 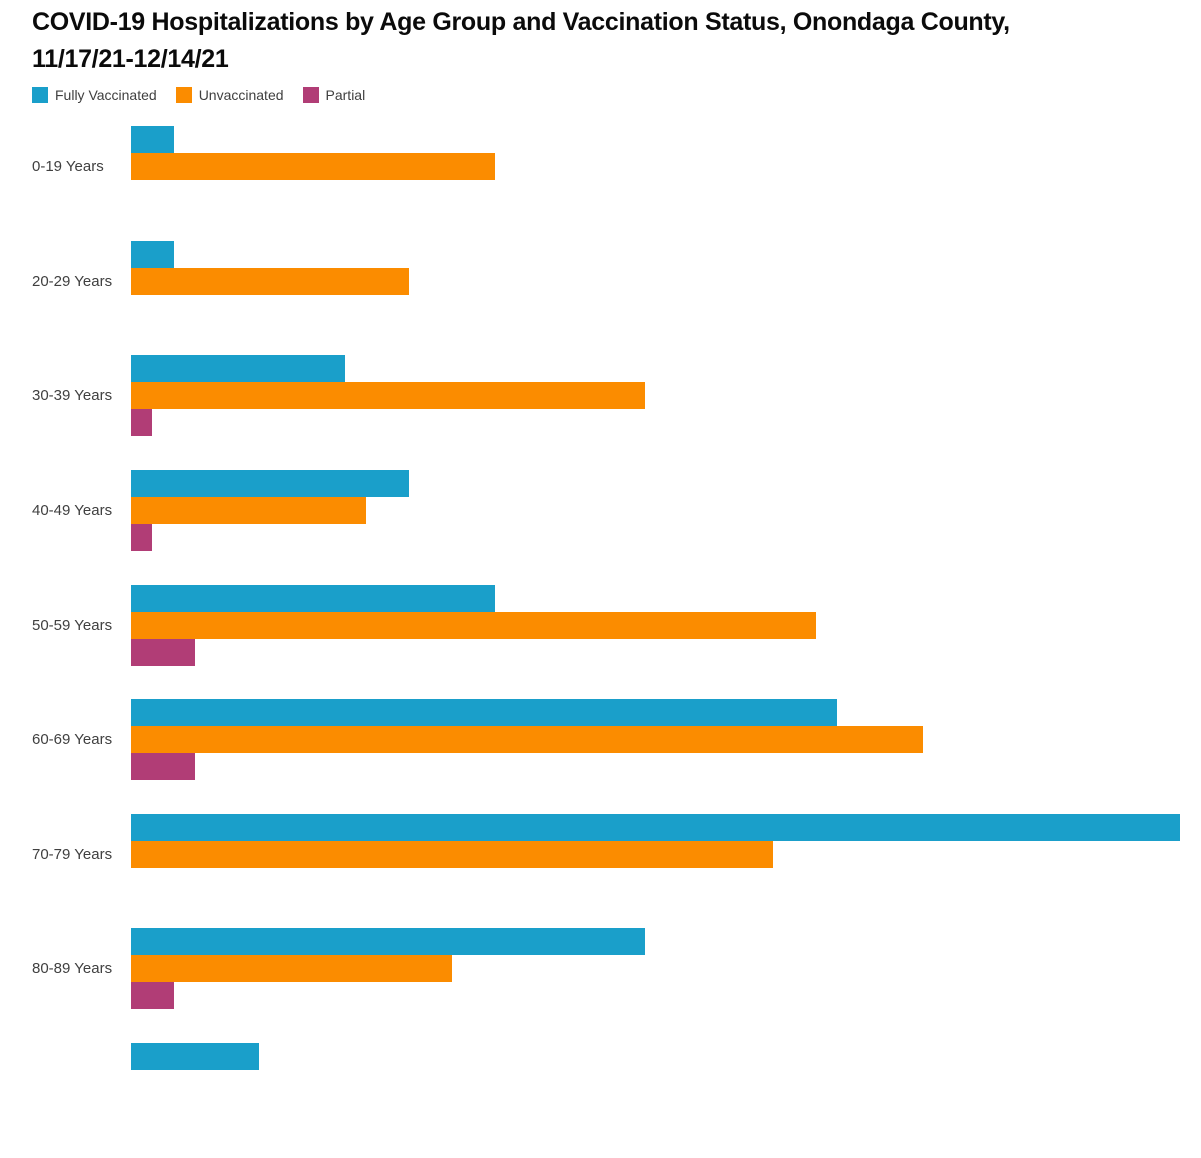 What do you see at coordinates (600, 298) in the screenshot?
I see `bar-group-20-29-years: 20-29 Years` at bounding box center [600, 298].